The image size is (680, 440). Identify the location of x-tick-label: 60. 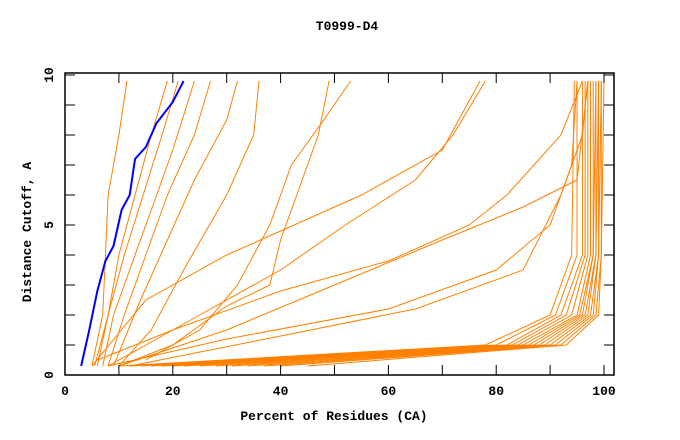
(389, 391).